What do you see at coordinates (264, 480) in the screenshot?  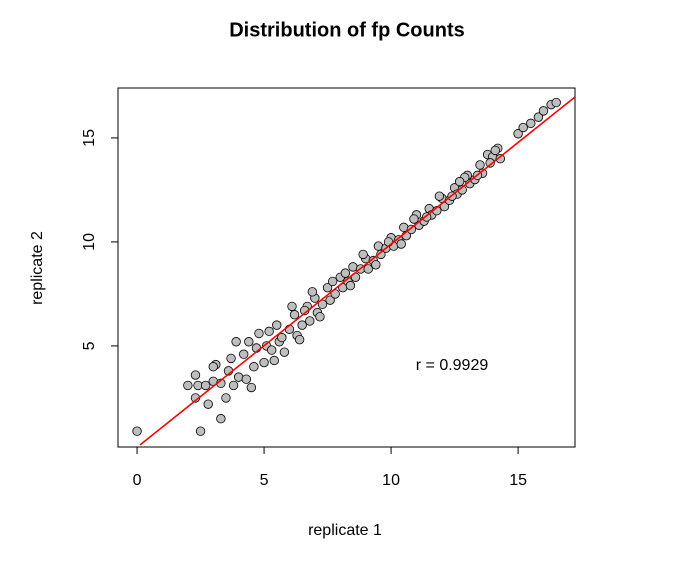 I see `x-tick-label: 5` at bounding box center [264, 480].